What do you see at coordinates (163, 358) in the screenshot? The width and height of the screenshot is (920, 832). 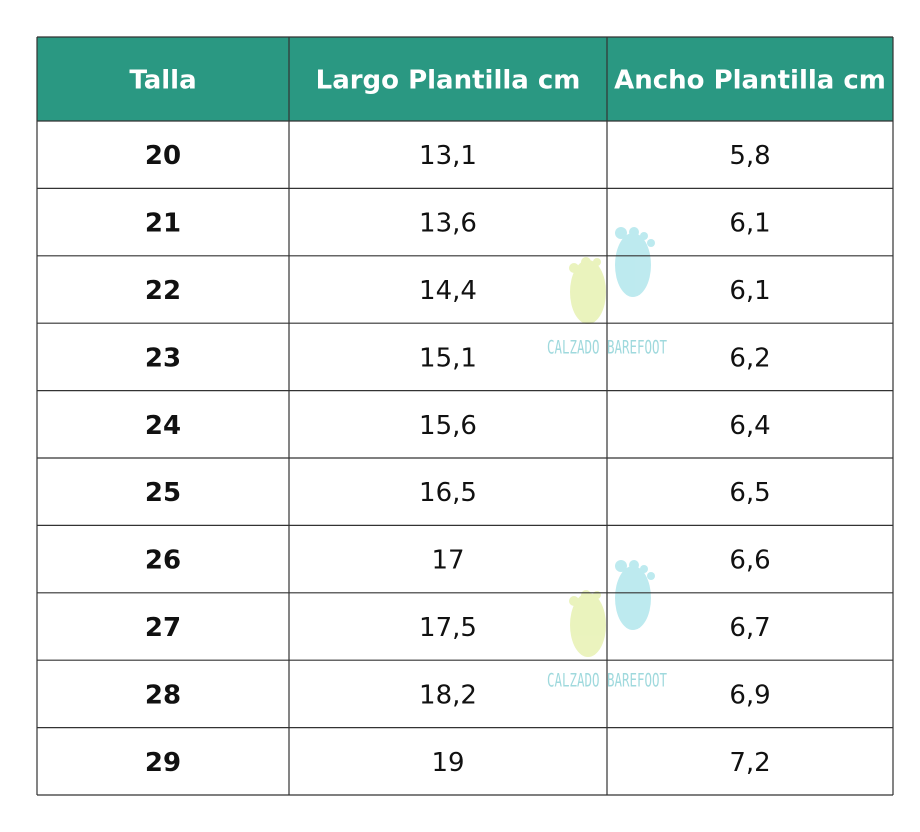 I see `size-cell: 23` at bounding box center [163, 358].